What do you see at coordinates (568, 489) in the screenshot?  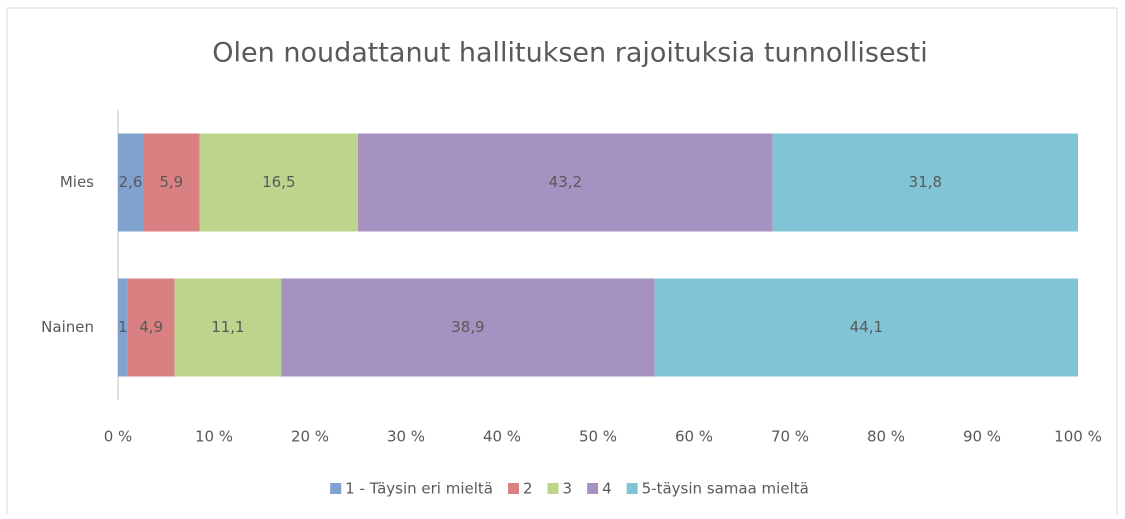 I see `legend-label: 3` at bounding box center [568, 489].